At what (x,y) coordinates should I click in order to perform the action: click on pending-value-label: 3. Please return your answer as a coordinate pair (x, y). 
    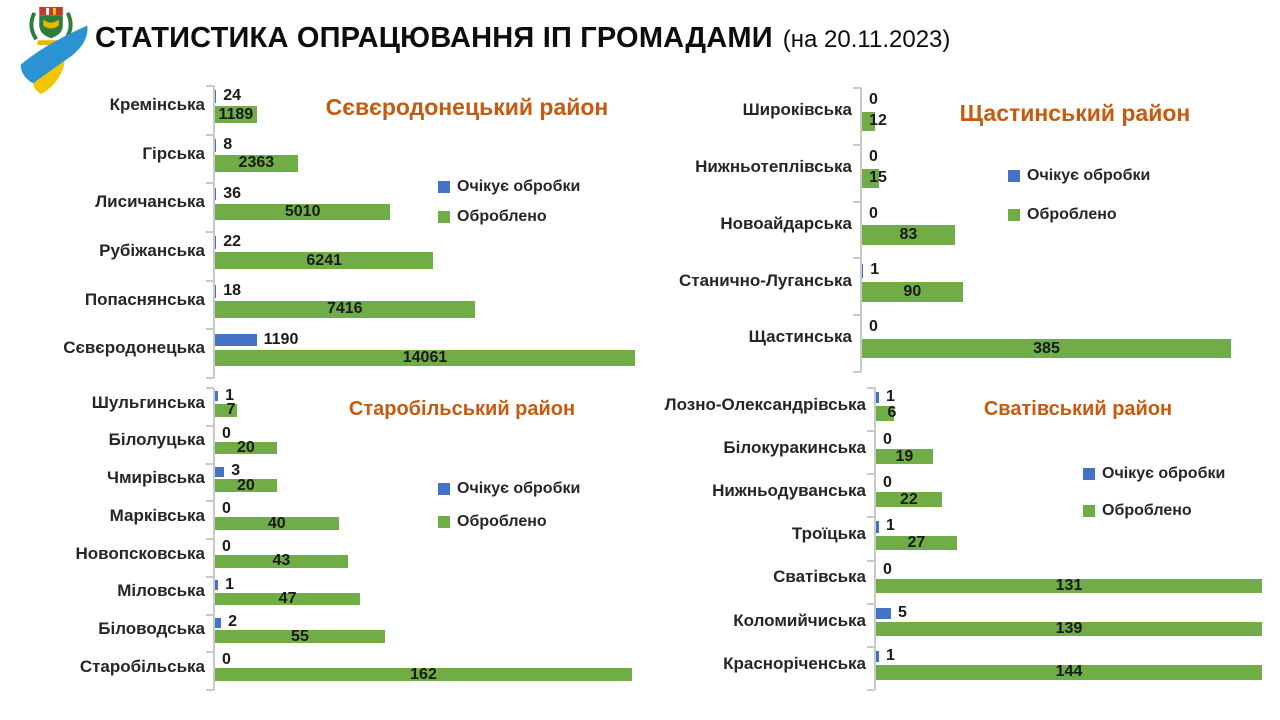
    Looking at the image, I should click on (236, 471).